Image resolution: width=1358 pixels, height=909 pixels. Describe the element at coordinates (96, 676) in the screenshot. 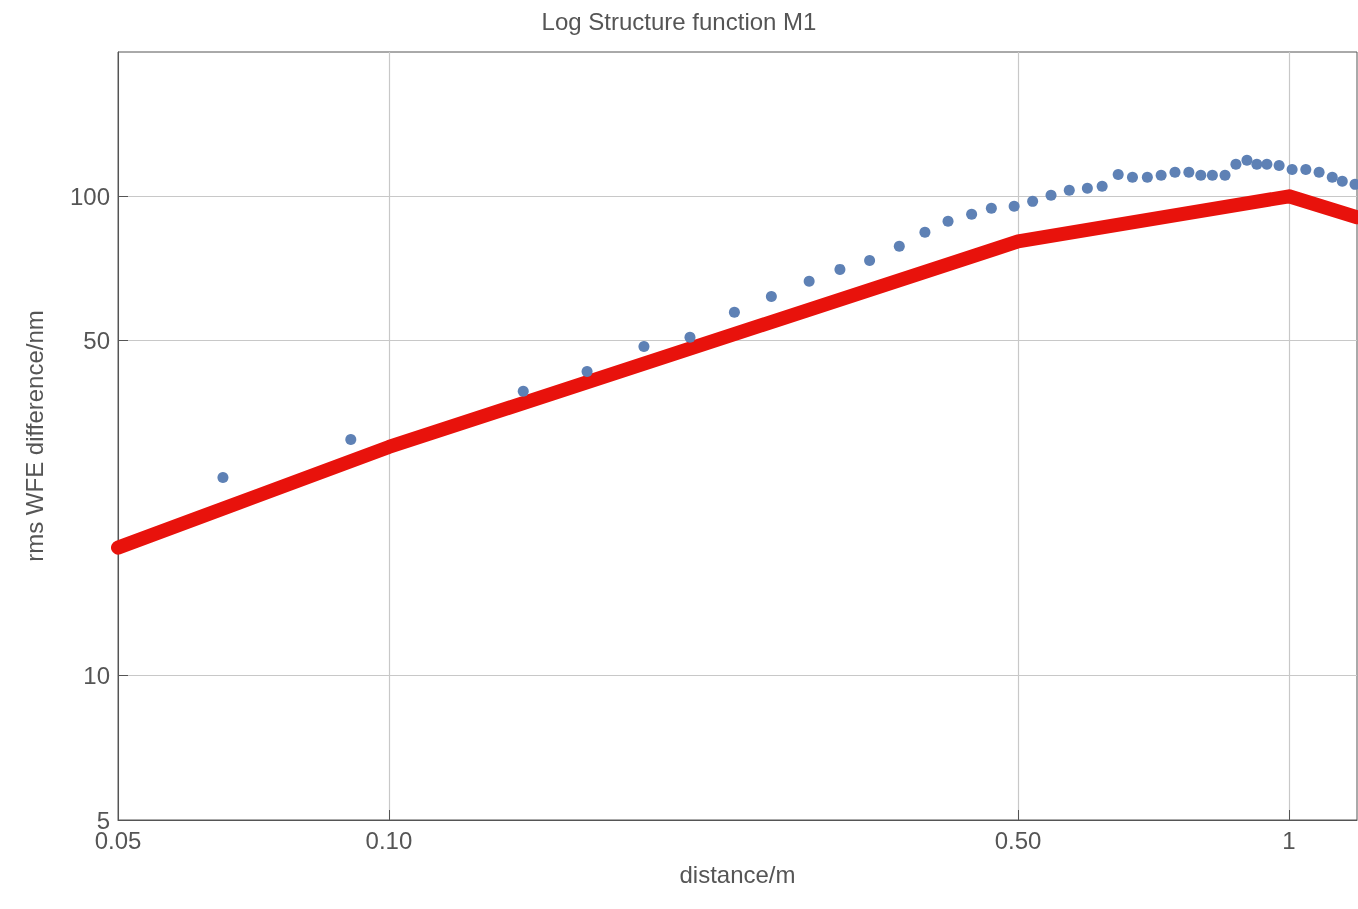

I see `y-tick-label: 10` at that location.